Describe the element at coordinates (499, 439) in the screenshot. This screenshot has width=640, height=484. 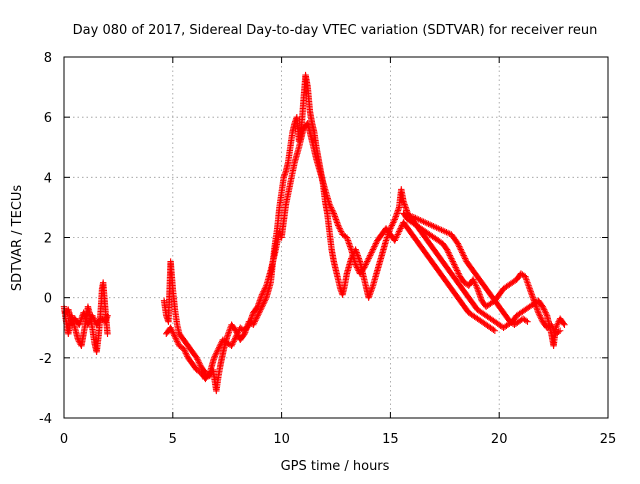
I see `x-tick-label: 20` at that location.